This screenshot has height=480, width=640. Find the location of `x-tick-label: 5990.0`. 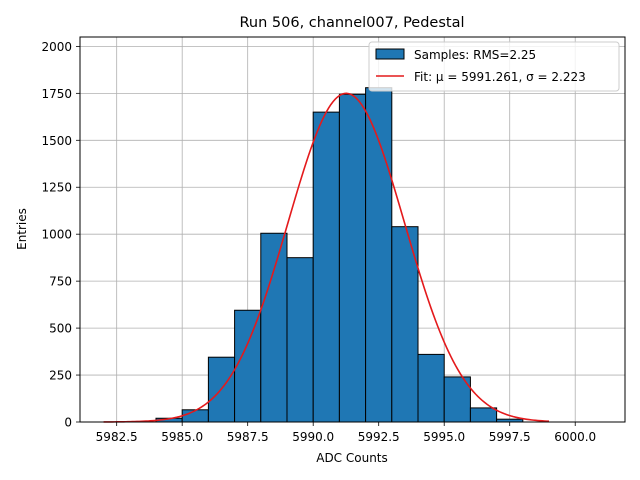

x-tick-label: 5990.0 is located at coordinates (313, 437).